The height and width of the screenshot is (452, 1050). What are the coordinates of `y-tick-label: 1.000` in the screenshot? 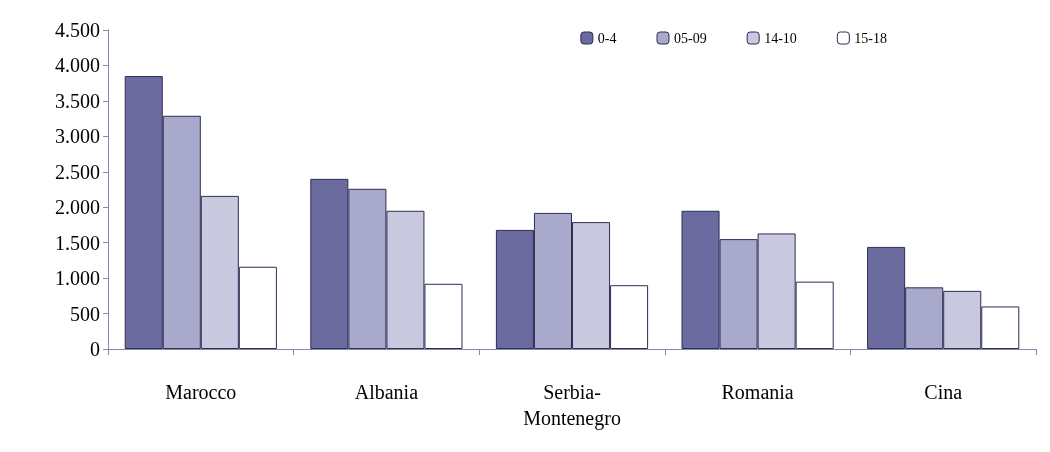 It's located at (77, 278).